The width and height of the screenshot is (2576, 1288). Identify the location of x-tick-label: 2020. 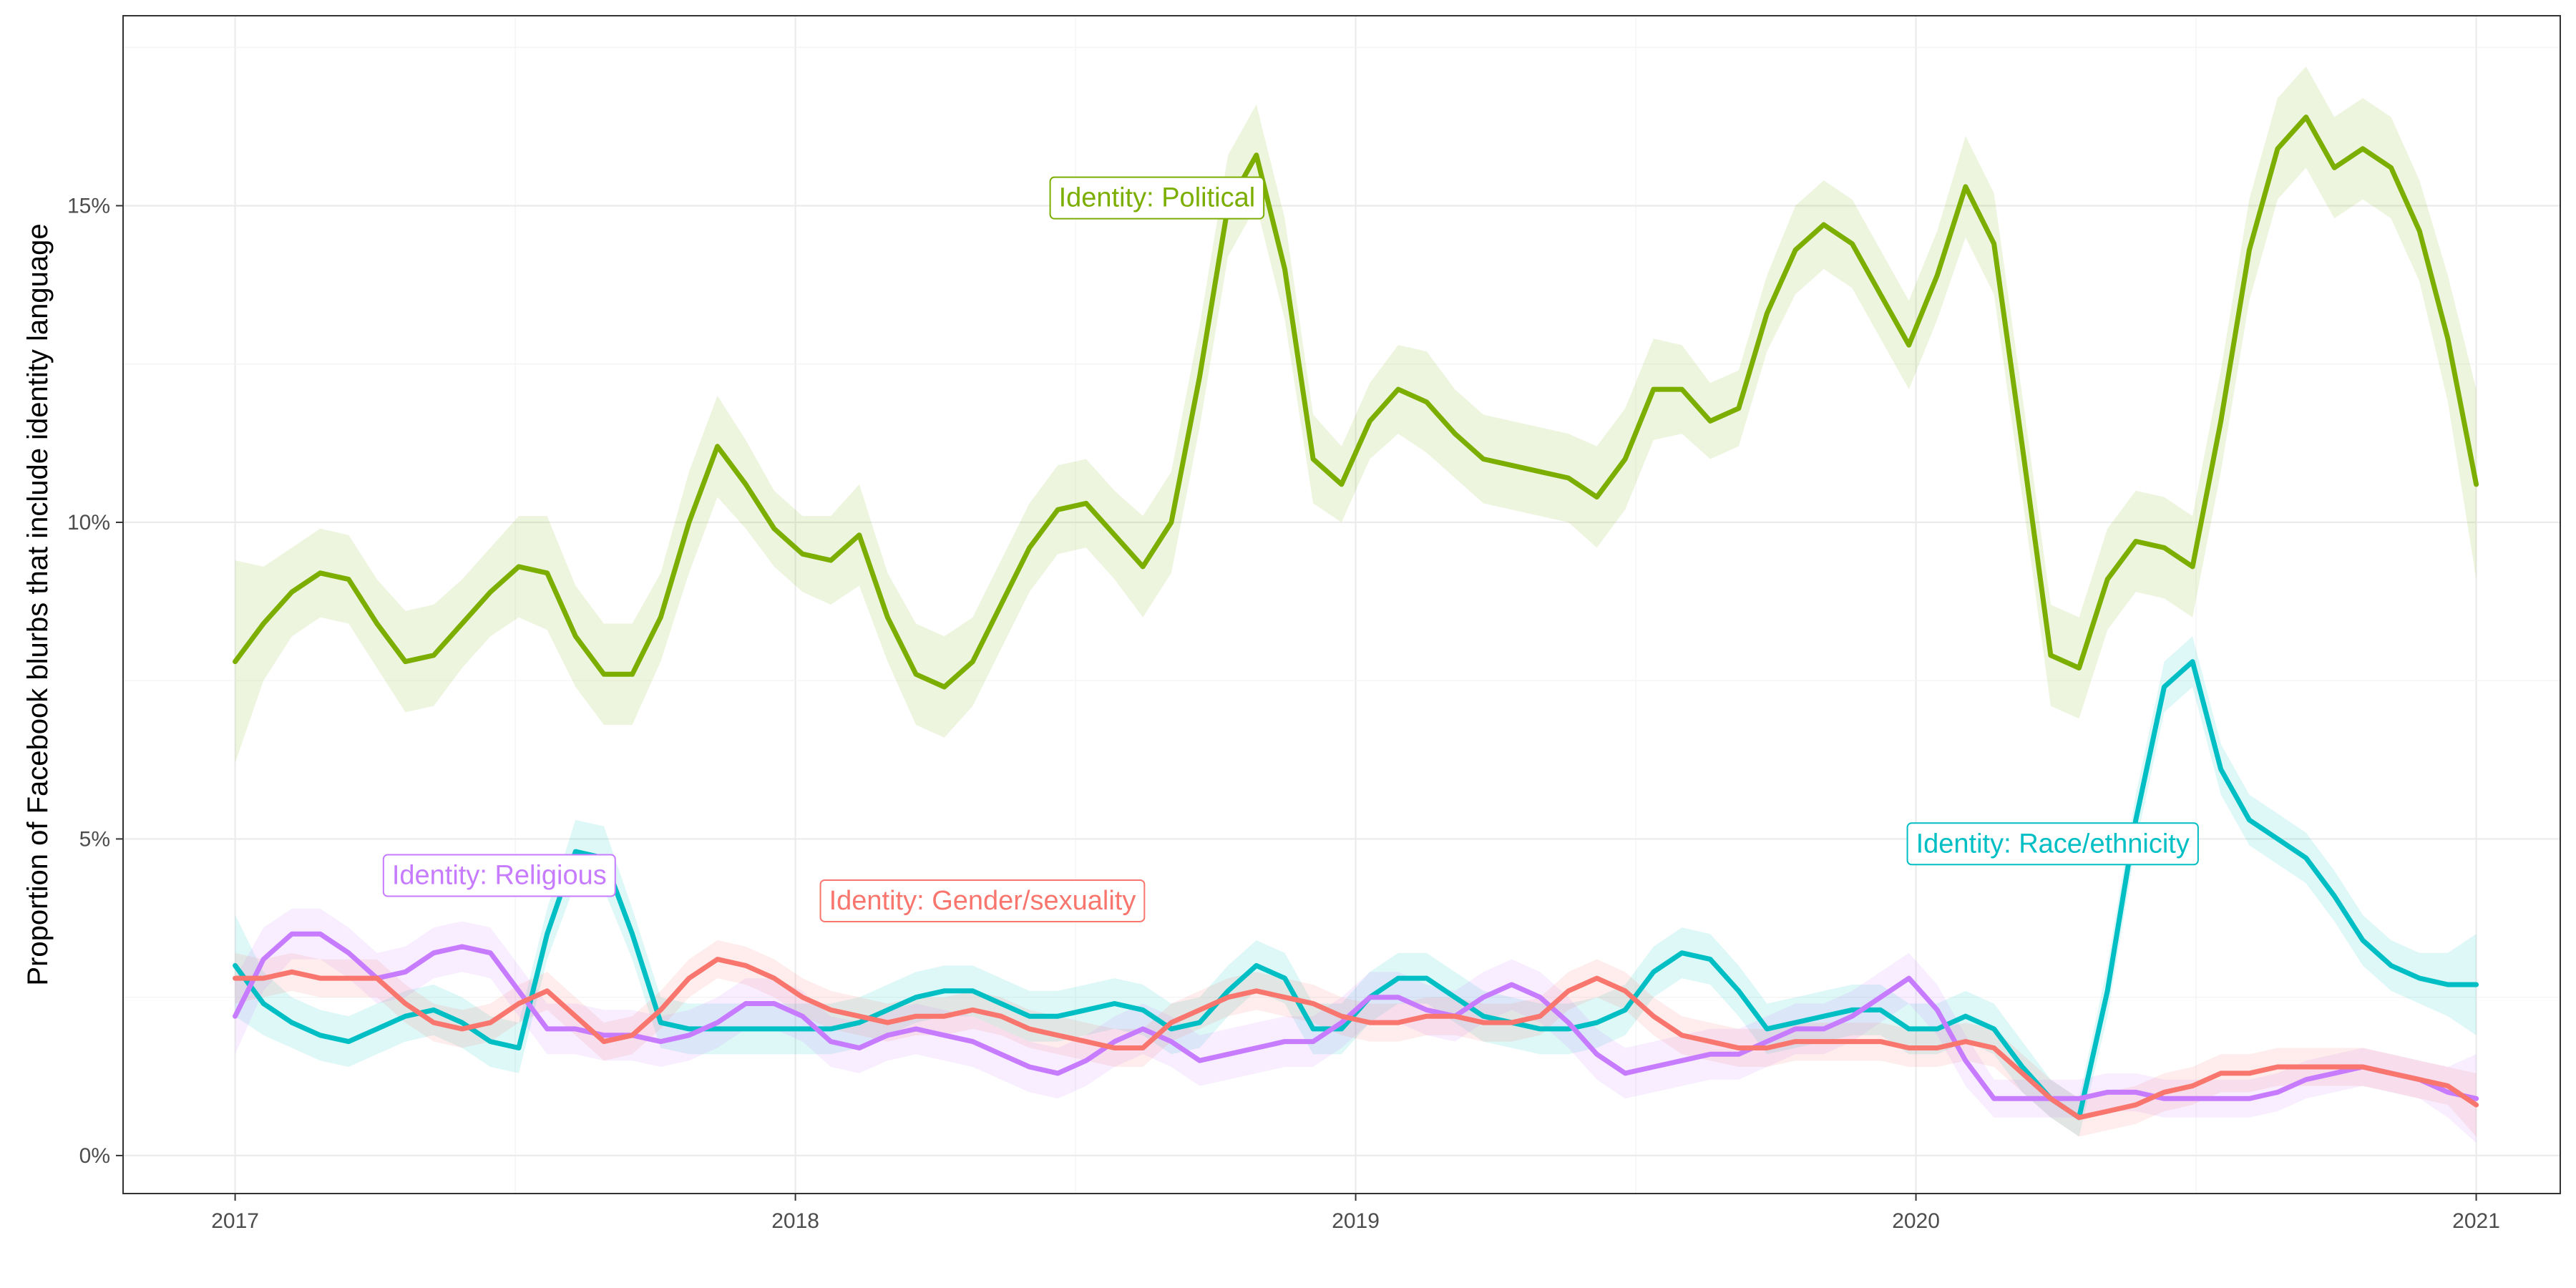
(1916, 1221).